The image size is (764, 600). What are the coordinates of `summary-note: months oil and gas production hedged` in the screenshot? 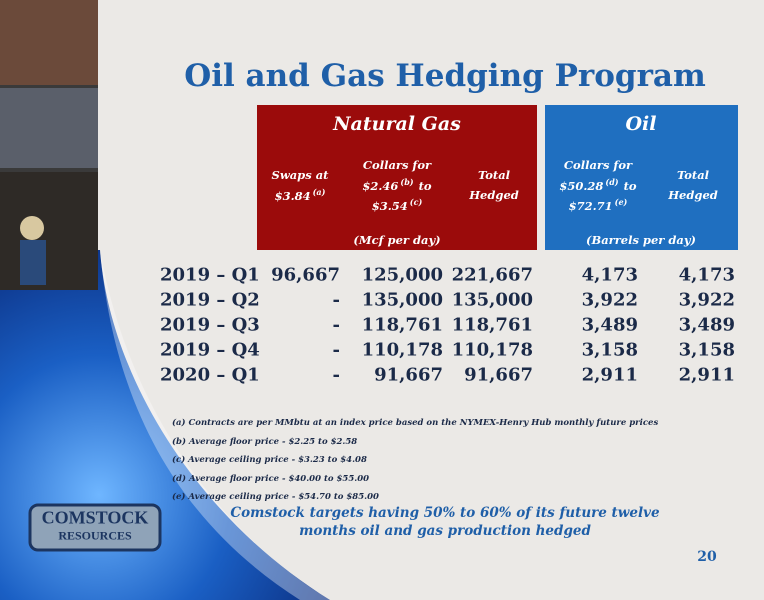 It's located at (445, 531).